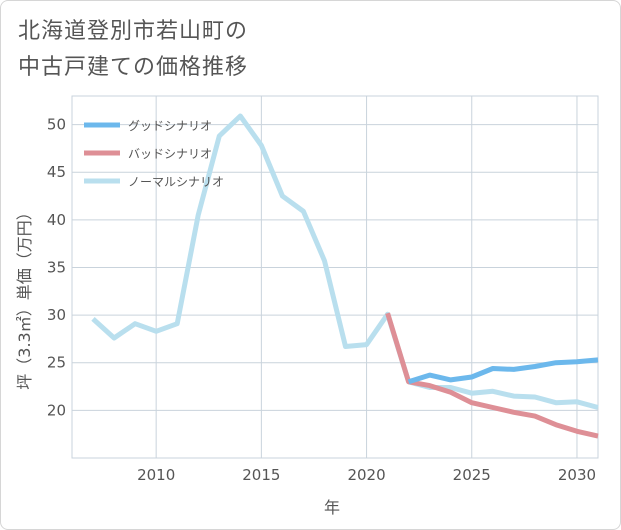 The height and width of the screenshot is (530, 621). I want to click on y-axis-label: 坪（3.3㎡）単価（万円）, so click(24, 296).